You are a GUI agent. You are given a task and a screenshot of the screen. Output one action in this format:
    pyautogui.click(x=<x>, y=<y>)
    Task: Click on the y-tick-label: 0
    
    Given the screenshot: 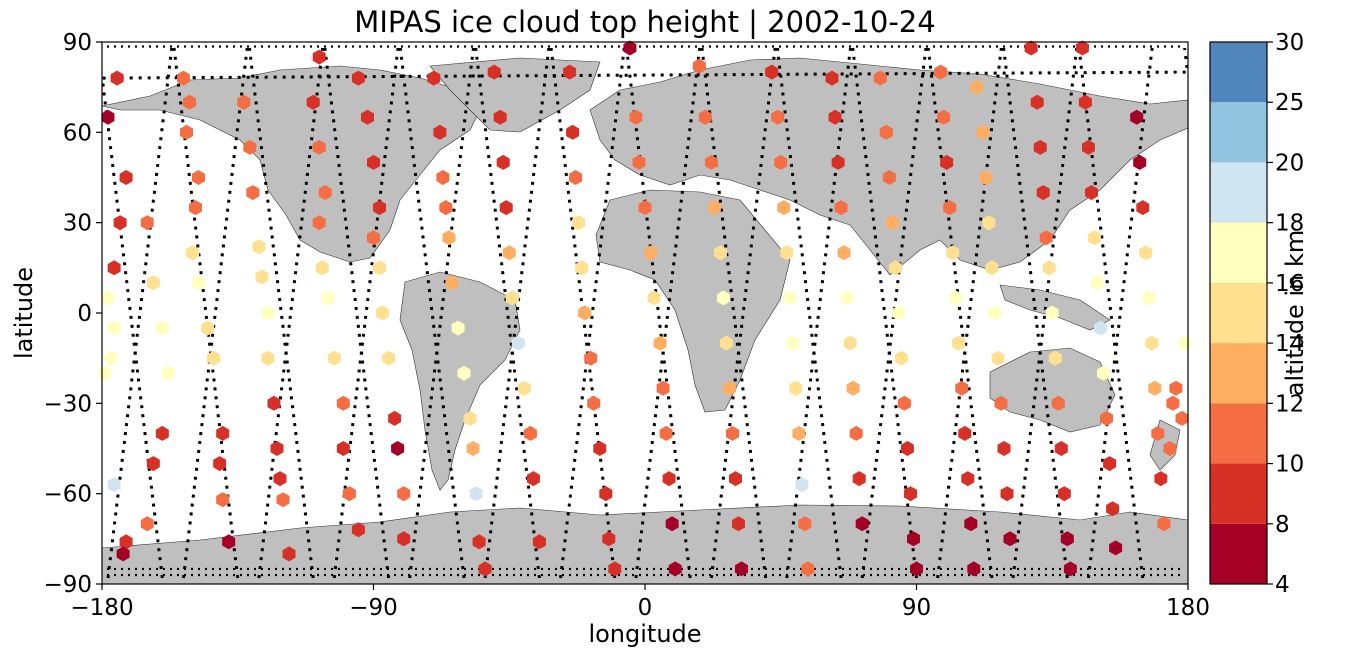 What is the action you would take?
    pyautogui.click(x=84, y=314)
    